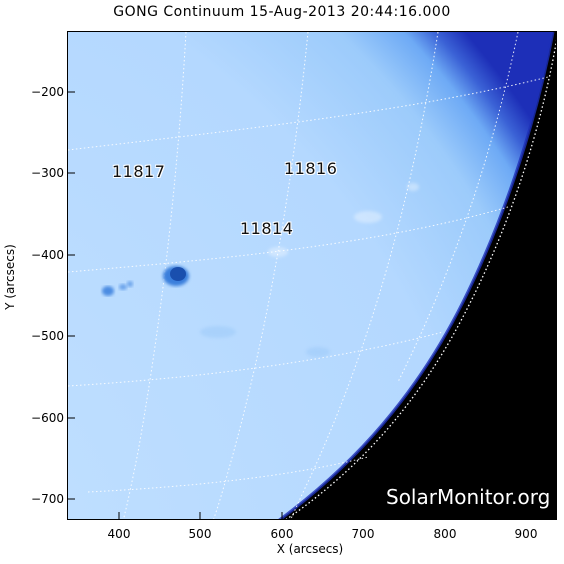  Describe the element at coordinates (310, 549) in the screenshot. I see `x-axis-label: X (arcsecs)` at that location.